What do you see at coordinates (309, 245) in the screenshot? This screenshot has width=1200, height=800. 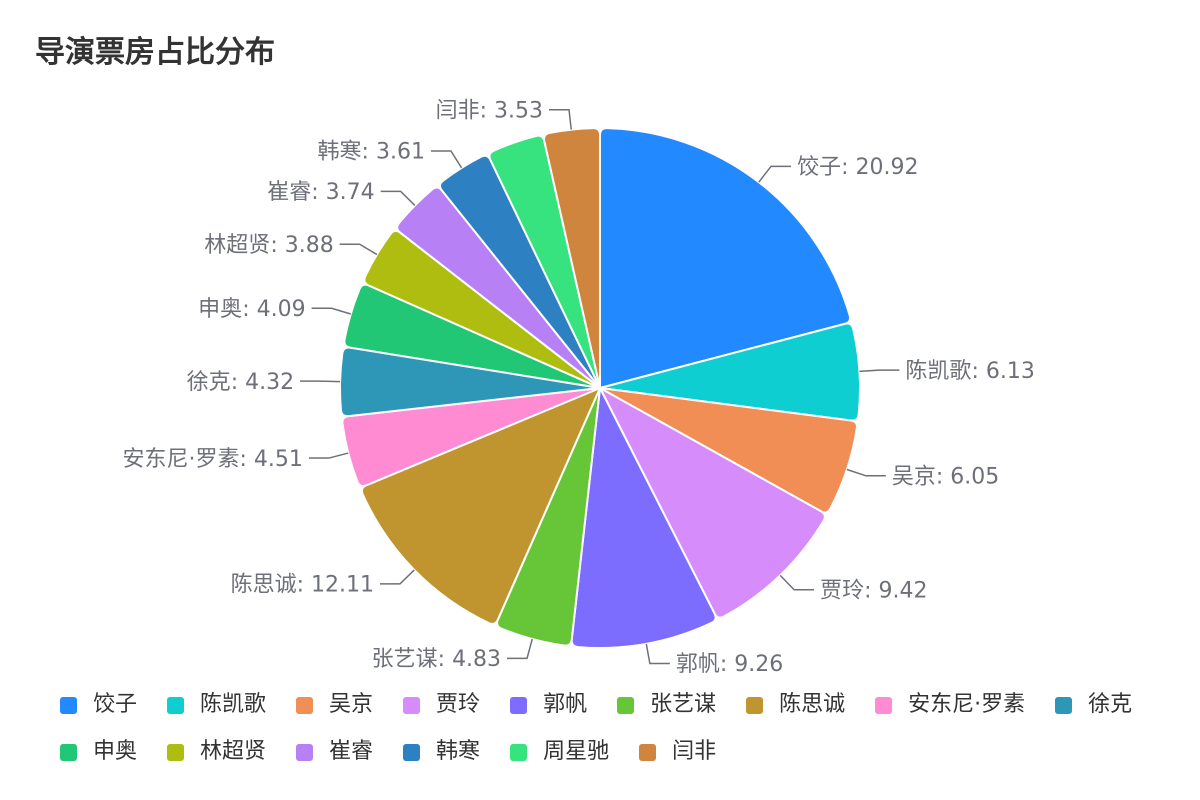 I see `slice-label-value: 3.88` at bounding box center [309, 245].